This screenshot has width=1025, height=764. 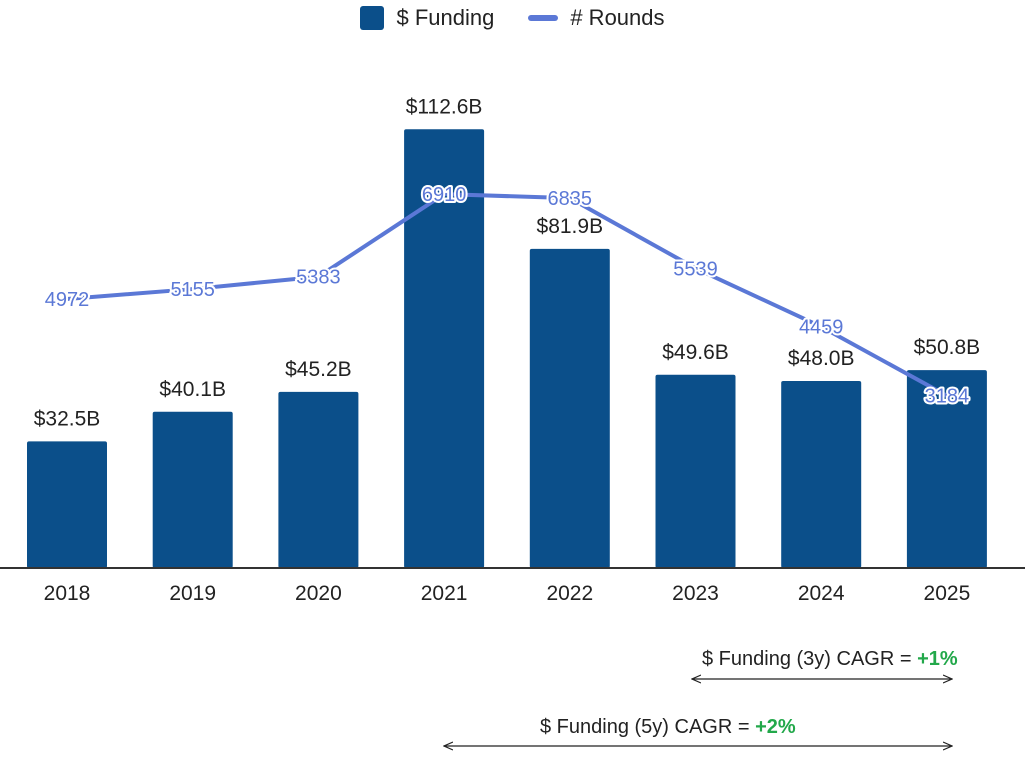 I want to click on rounds-label-2020: 5383, so click(x=318, y=278).